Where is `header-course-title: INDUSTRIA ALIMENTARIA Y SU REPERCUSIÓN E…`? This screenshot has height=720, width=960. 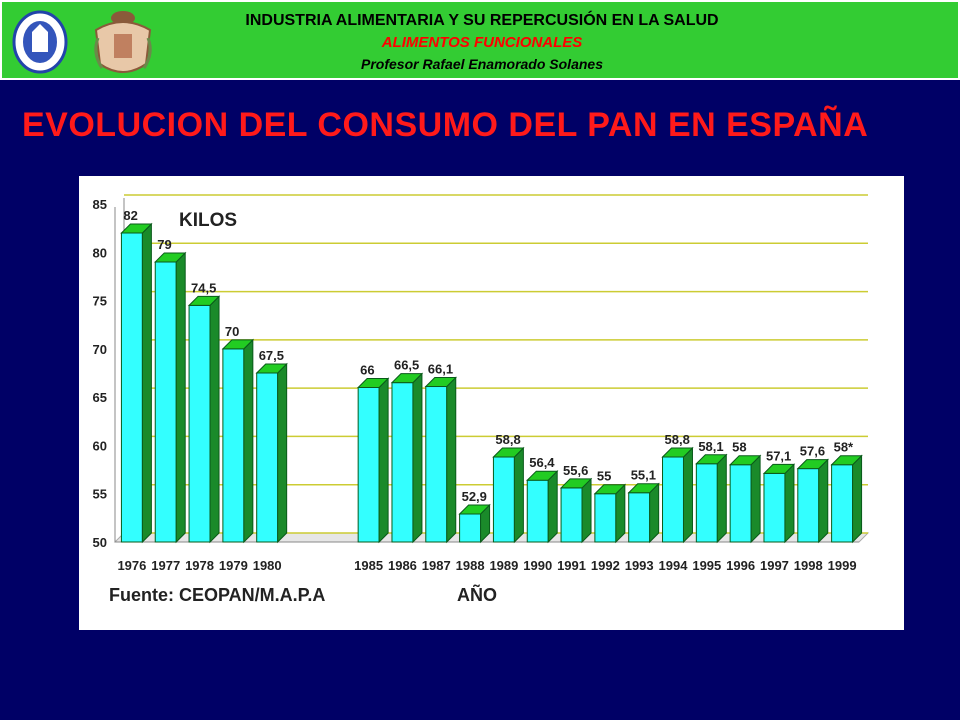 header-course-title: INDUSTRIA ALIMENTARIA Y SU REPERCUSIÓN E… is located at coordinates (482, 20).